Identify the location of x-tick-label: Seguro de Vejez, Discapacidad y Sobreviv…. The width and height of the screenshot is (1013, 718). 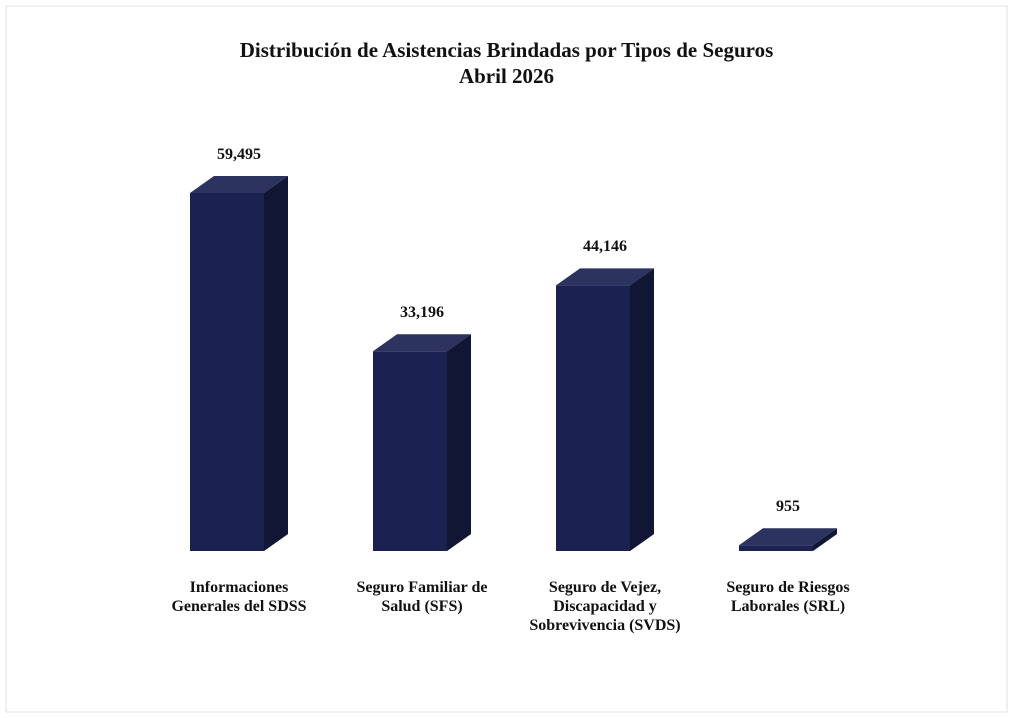
(605, 606).